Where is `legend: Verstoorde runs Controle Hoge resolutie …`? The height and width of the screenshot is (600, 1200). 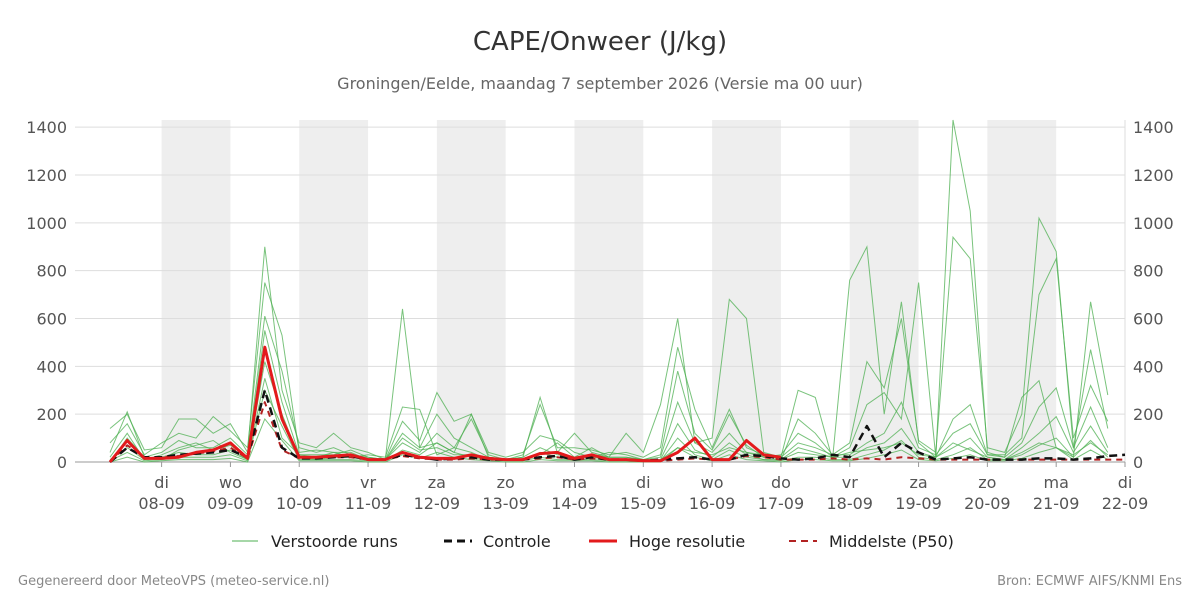 legend: Verstoorde runs Controle Hoge resolutie … is located at coordinates (593, 541).